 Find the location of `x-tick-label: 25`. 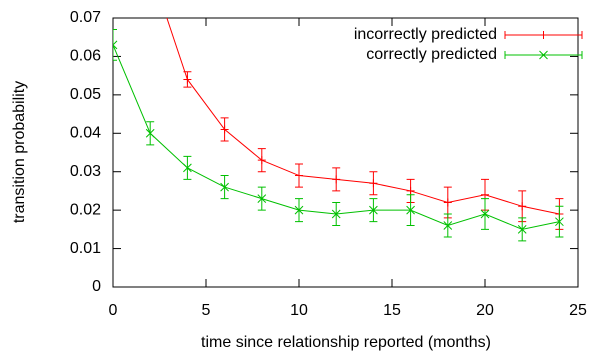

x-tick-label: 25 is located at coordinates (578, 310).